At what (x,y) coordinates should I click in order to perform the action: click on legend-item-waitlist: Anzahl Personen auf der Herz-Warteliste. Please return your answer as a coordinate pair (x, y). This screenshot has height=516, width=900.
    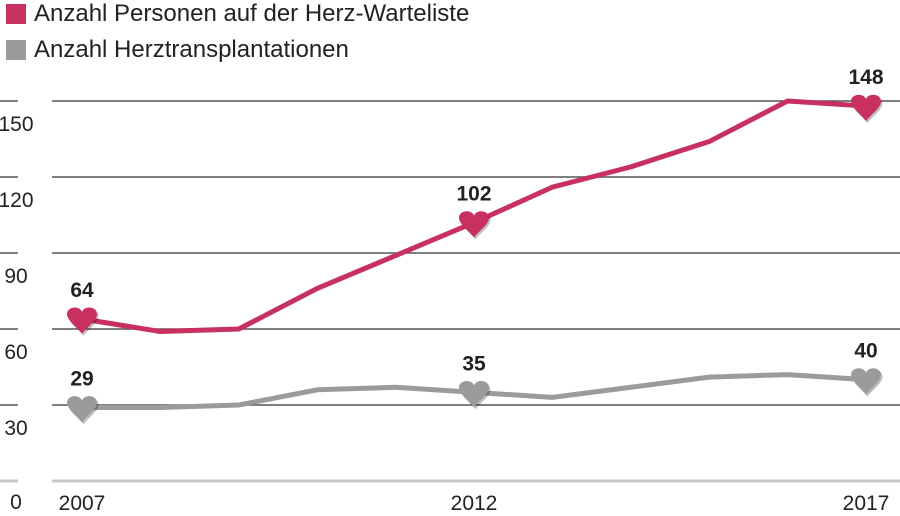
    Looking at the image, I should click on (237, 14).